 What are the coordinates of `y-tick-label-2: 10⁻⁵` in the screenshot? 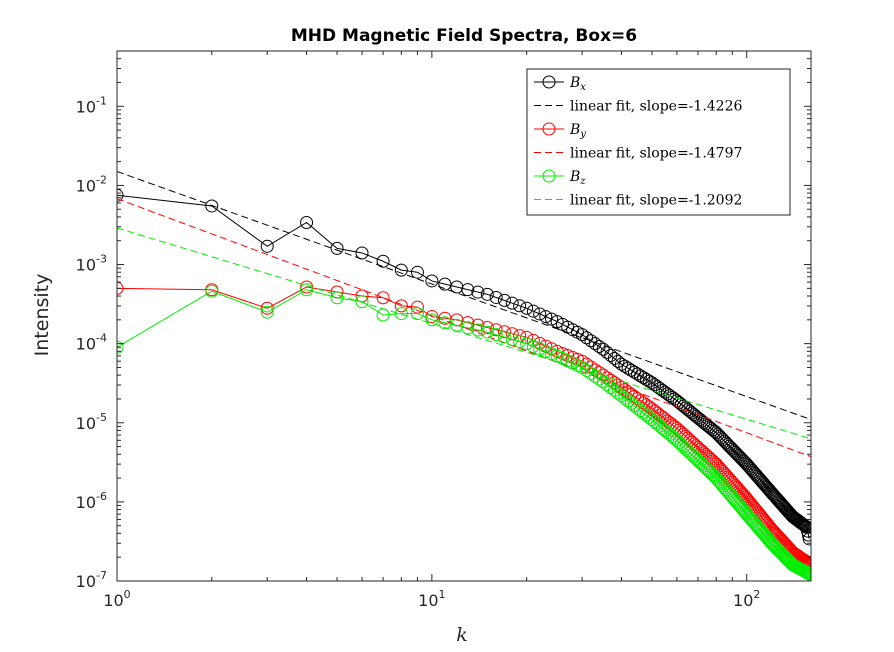 It's located at (91, 422).